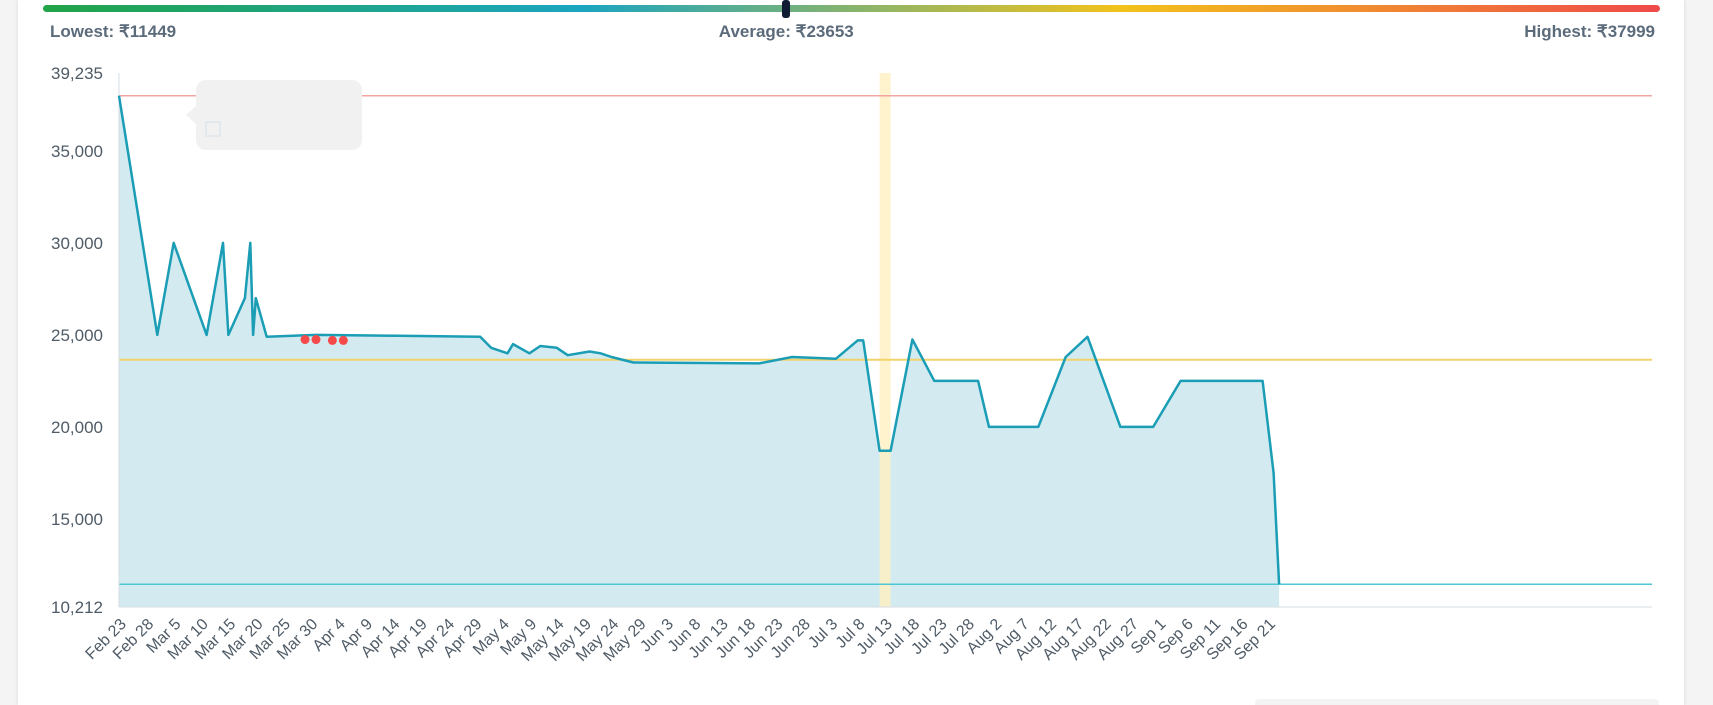  What do you see at coordinates (77, 151) in the screenshot?
I see `y-tick-label: 35,000` at bounding box center [77, 151].